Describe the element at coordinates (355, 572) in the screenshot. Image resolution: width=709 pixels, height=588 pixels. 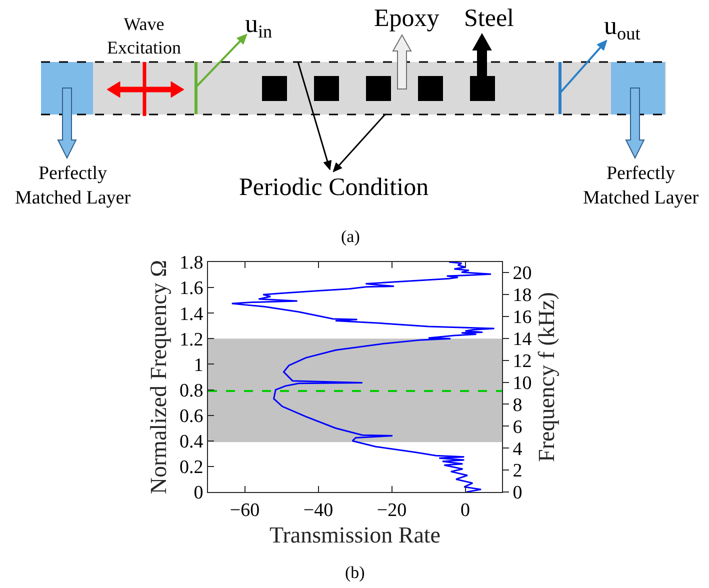
I see `text: (b)` at that location.